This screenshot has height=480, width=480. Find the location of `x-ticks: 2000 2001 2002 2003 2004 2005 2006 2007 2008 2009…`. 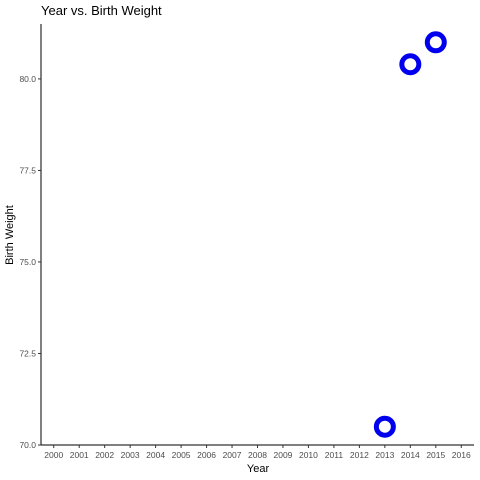

x-ticks: 2000 2001 2002 2003 2004 2005 2006 2007 2008 2009… is located at coordinates (257, 452).